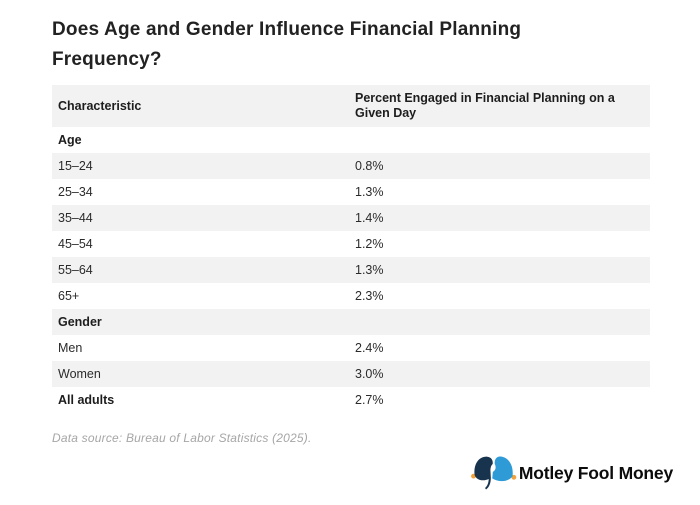 The height and width of the screenshot is (505, 700). Describe the element at coordinates (75, 218) in the screenshot. I see `row-label: 35–44` at that location.